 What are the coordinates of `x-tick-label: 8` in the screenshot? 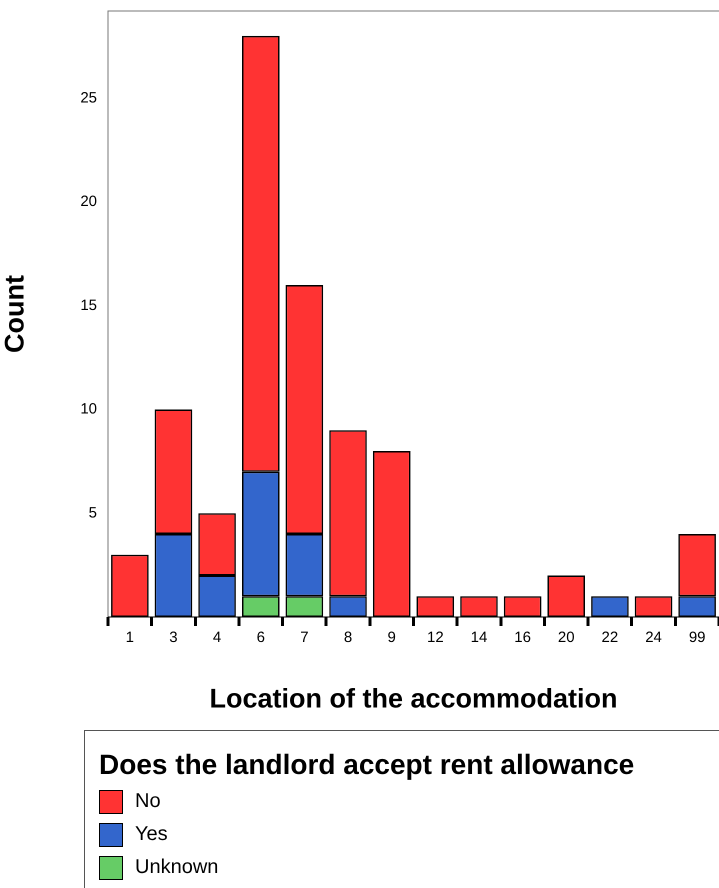 It's located at (348, 637).